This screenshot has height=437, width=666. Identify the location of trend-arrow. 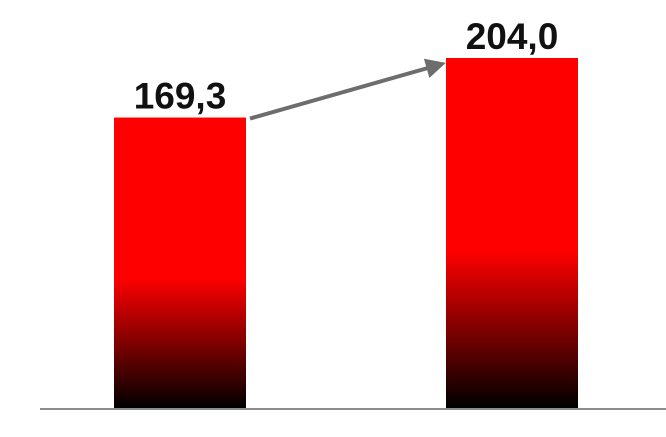
(347, 89).